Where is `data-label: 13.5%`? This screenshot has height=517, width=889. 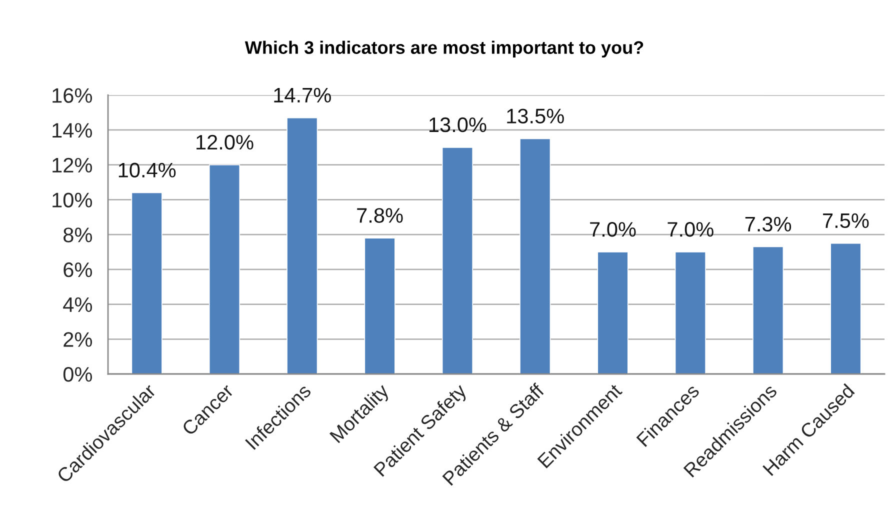
data-label: 13.5% is located at coordinates (535, 116).